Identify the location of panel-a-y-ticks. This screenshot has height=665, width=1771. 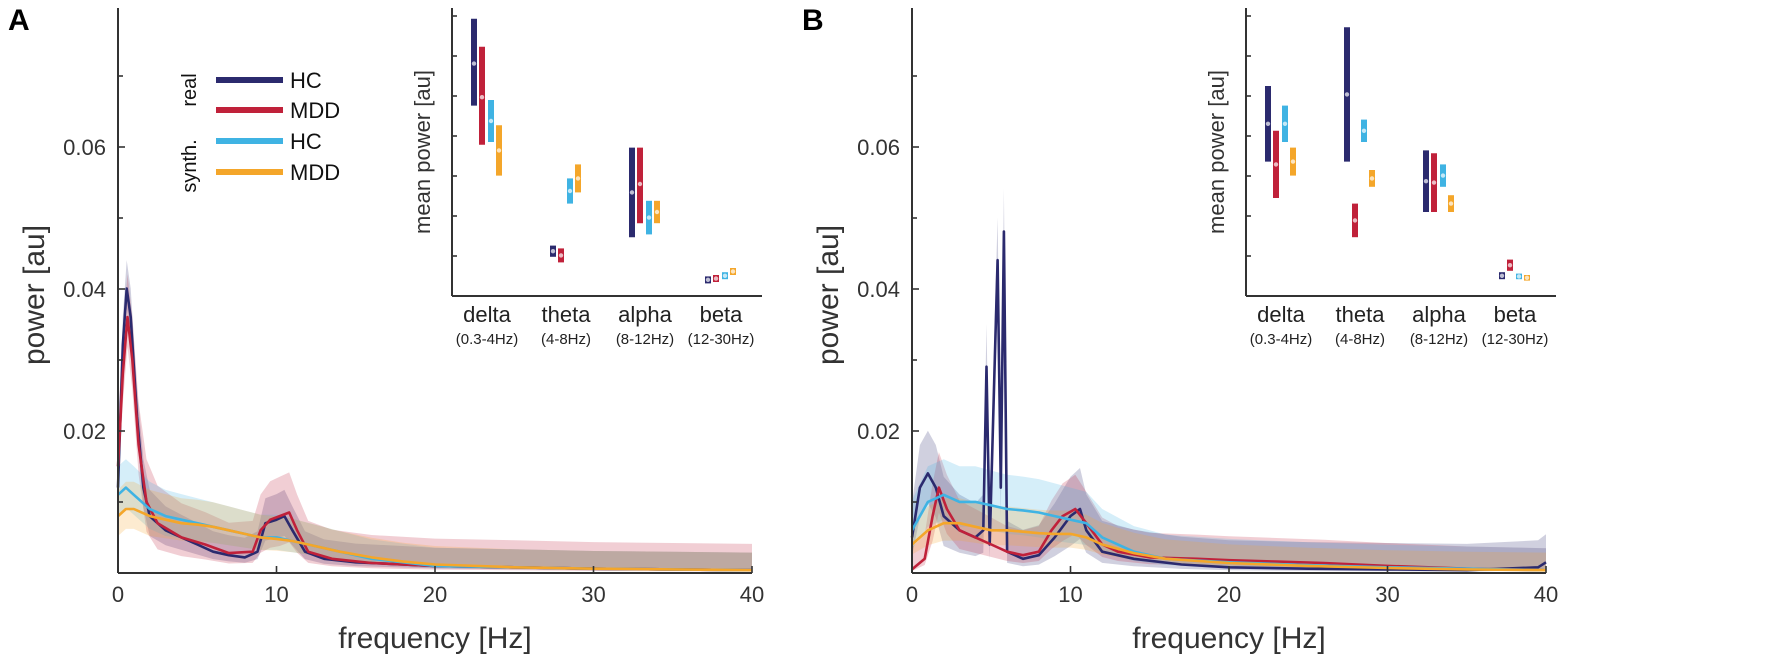
(121, 289).